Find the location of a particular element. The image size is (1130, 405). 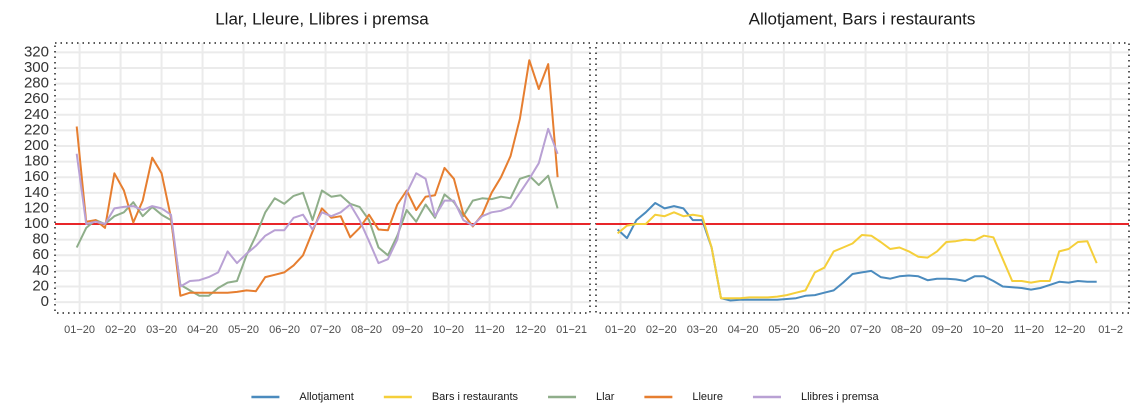

legend-label: Allotjament is located at coordinates (326, 397).